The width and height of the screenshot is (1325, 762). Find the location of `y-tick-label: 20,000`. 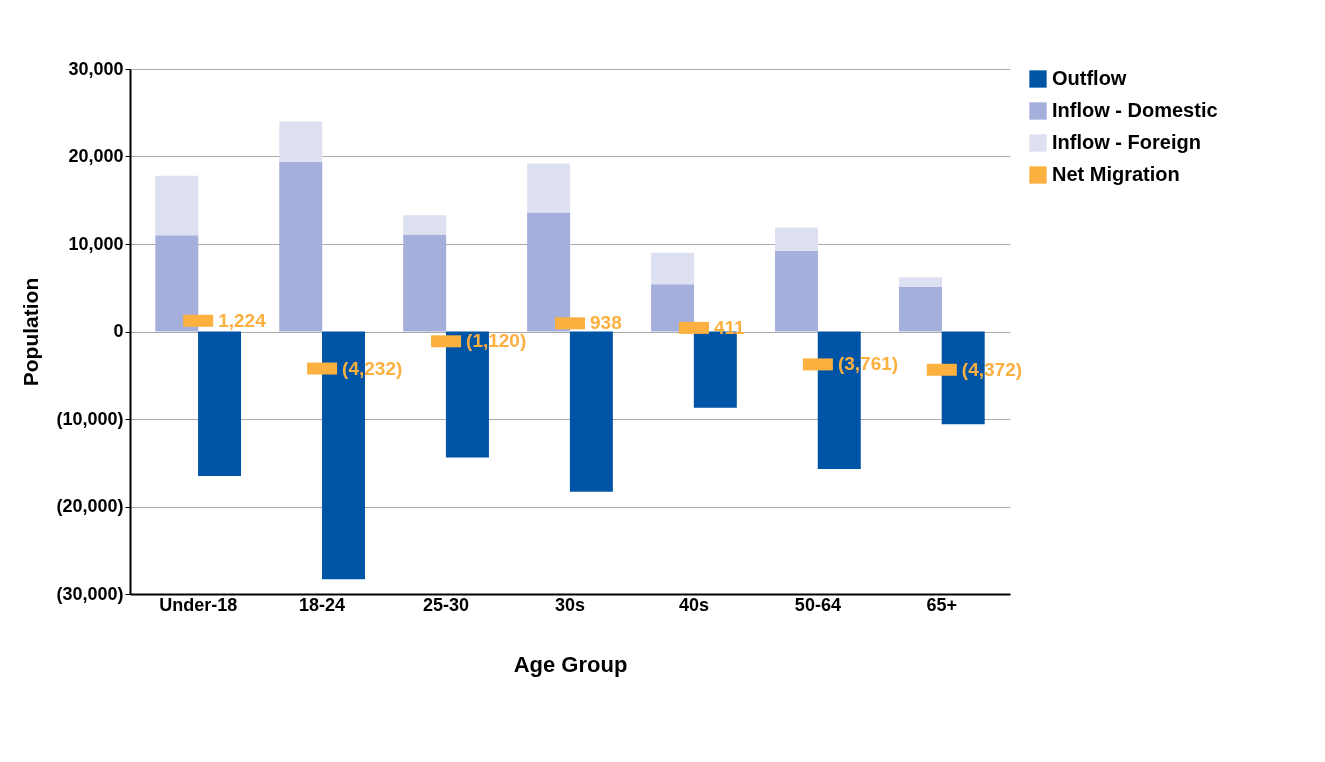

y-tick-label: 20,000 is located at coordinates (96, 156).